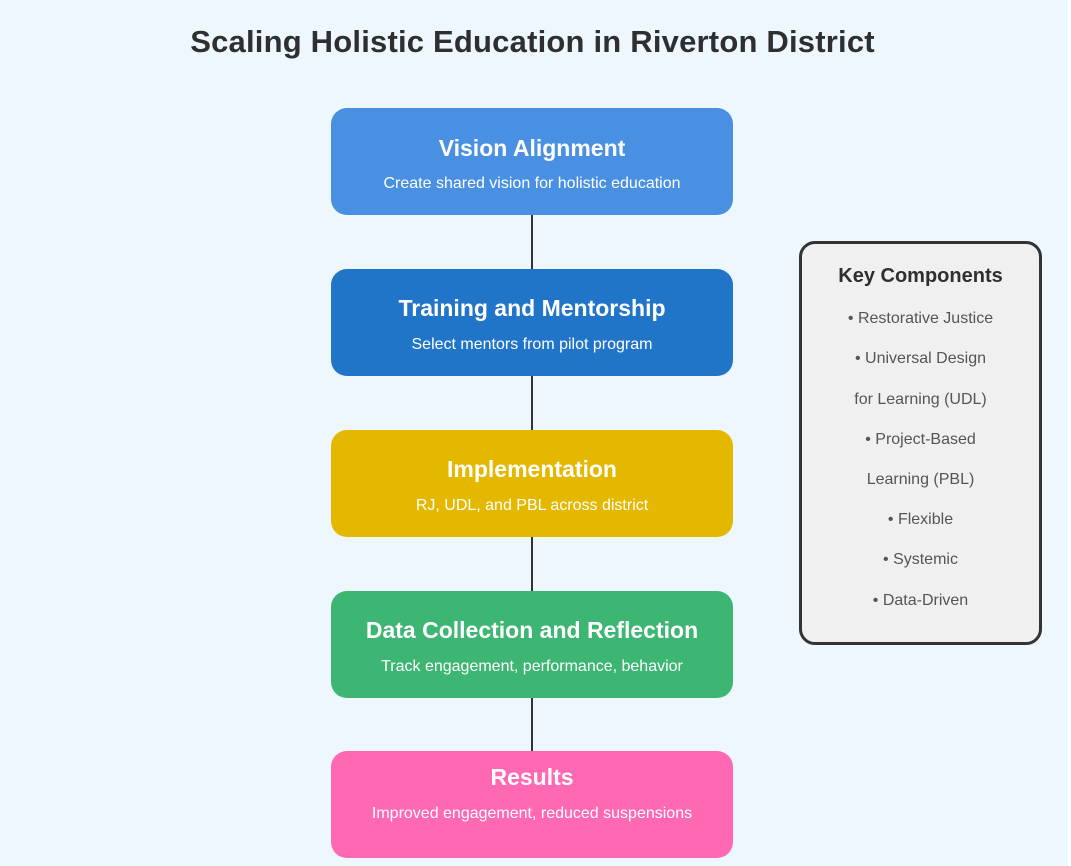 Image resolution: width=1071 pixels, height=866 pixels. What do you see at coordinates (532, 813) in the screenshot?
I see `step-description: Improved engagement, reduced suspensions` at bounding box center [532, 813].